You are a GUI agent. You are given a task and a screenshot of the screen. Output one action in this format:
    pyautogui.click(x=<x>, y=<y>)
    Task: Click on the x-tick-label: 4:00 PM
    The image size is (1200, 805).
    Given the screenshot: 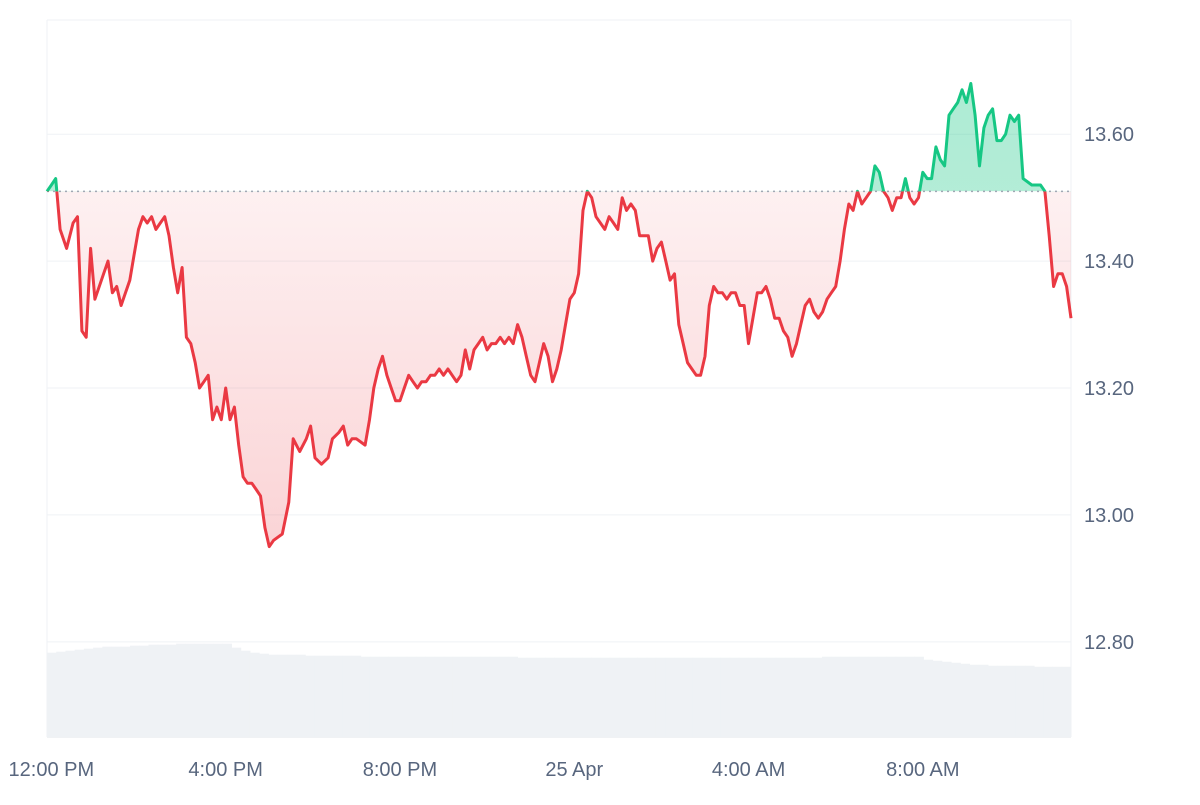 What is the action you would take?
    pyautogui.click(x=225, y=770)
    